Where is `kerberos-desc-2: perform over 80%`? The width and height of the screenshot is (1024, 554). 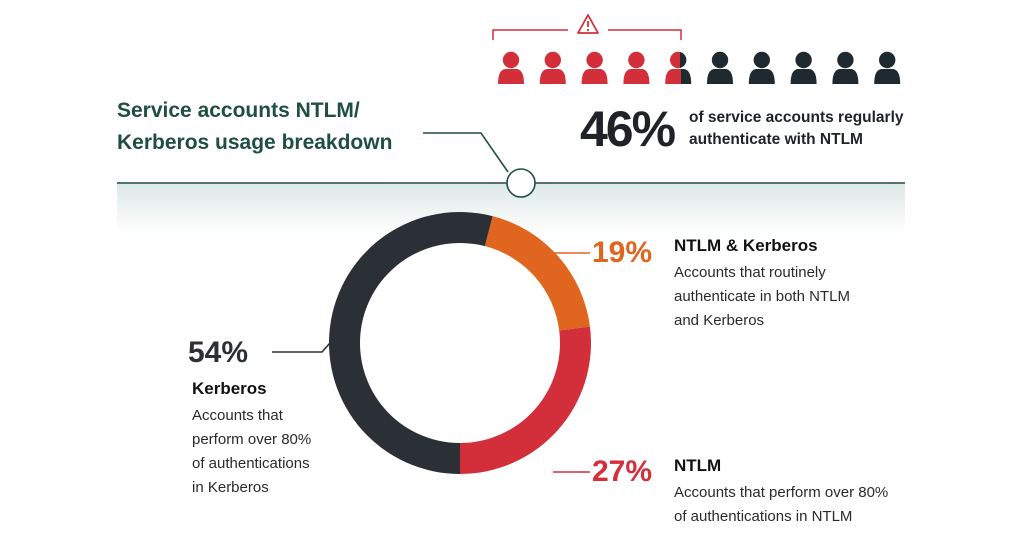
kerberos-desc-2: perform over 80% is located at coordinates (252, 439).